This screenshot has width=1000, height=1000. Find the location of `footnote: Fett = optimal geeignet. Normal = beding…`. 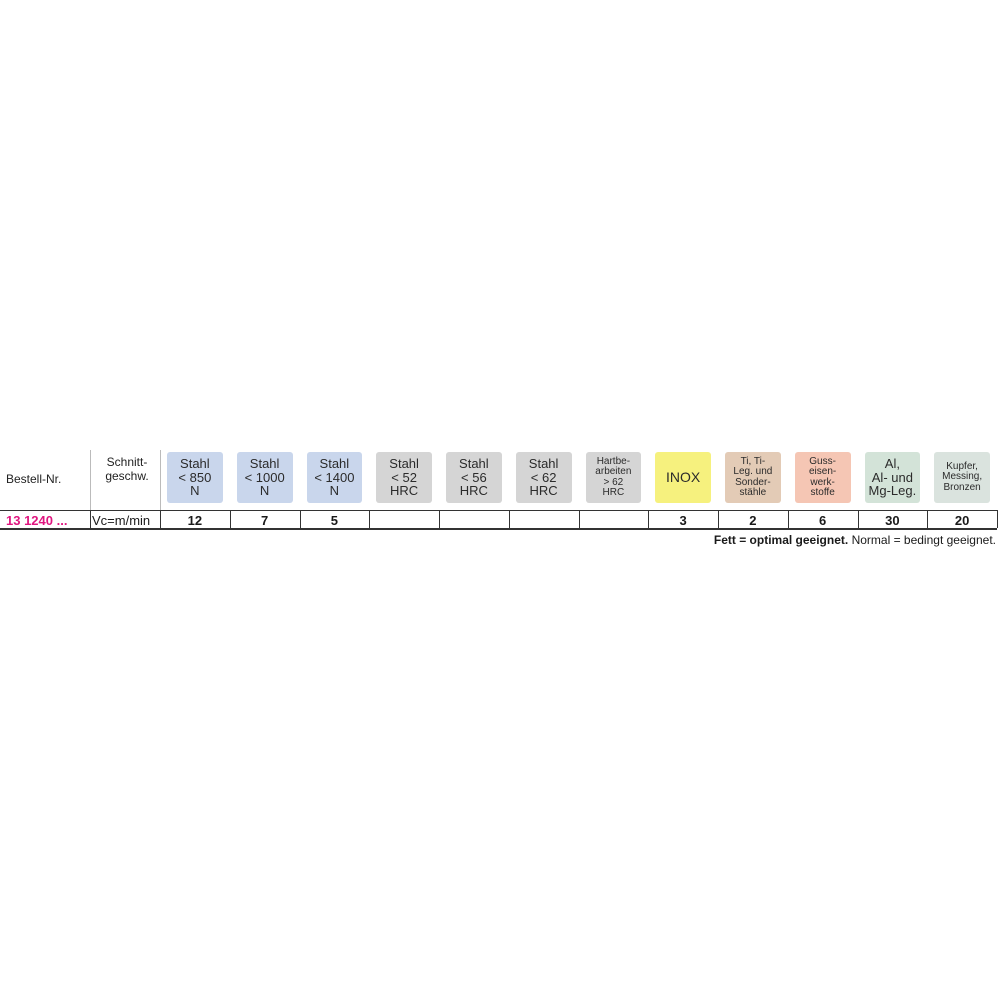

footnote: Fett = optimal geeignet. Normal = beding… is located at coordinates (855, 540).